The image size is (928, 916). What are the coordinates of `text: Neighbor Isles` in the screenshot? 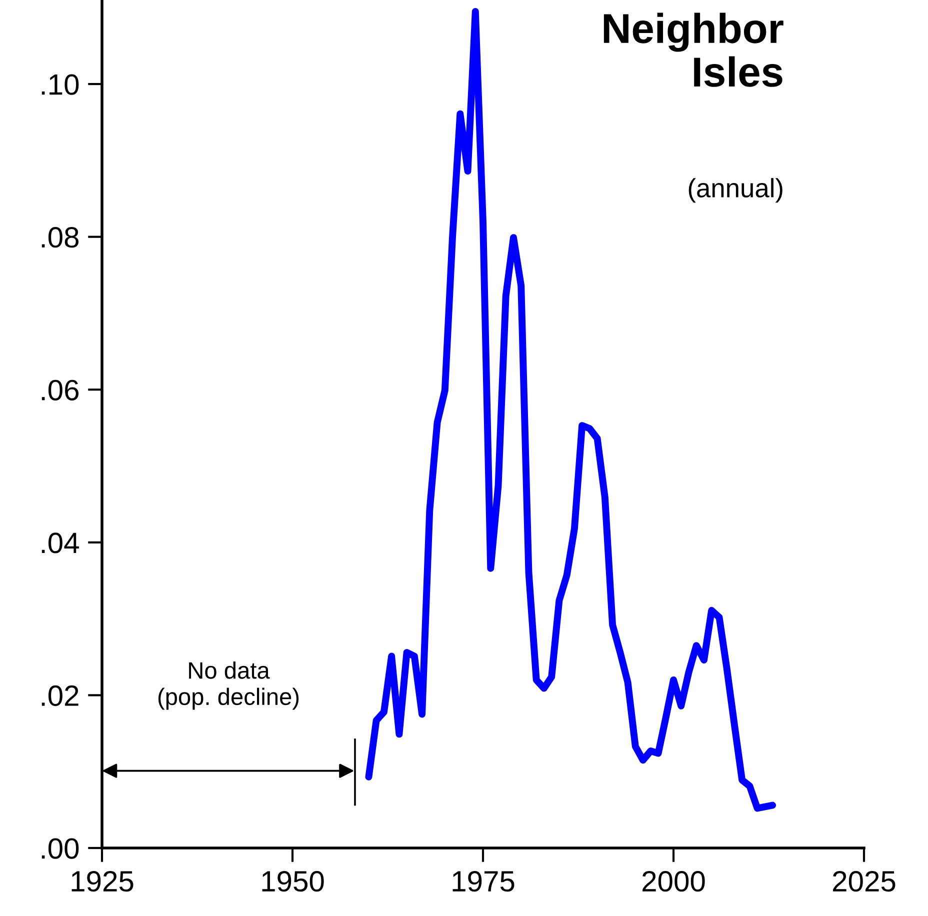 It's located at (694, 49).